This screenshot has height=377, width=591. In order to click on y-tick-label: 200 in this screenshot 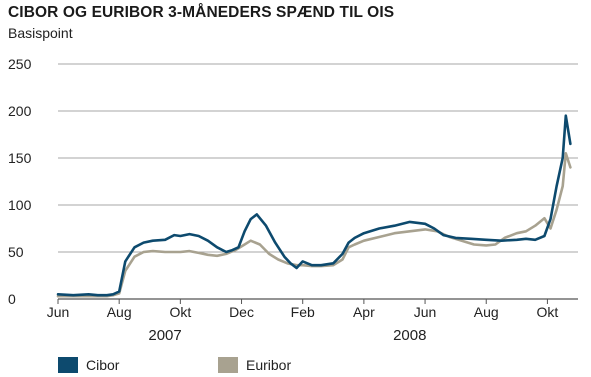, I will do `click(20, 111)`.